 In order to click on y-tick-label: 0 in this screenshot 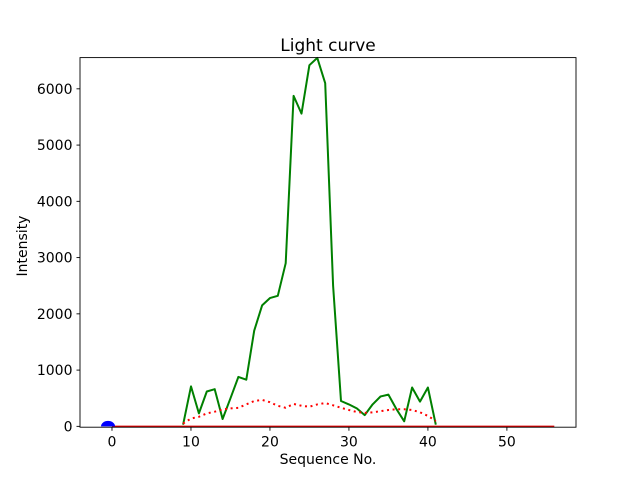, I will do `click(68, 427)`.